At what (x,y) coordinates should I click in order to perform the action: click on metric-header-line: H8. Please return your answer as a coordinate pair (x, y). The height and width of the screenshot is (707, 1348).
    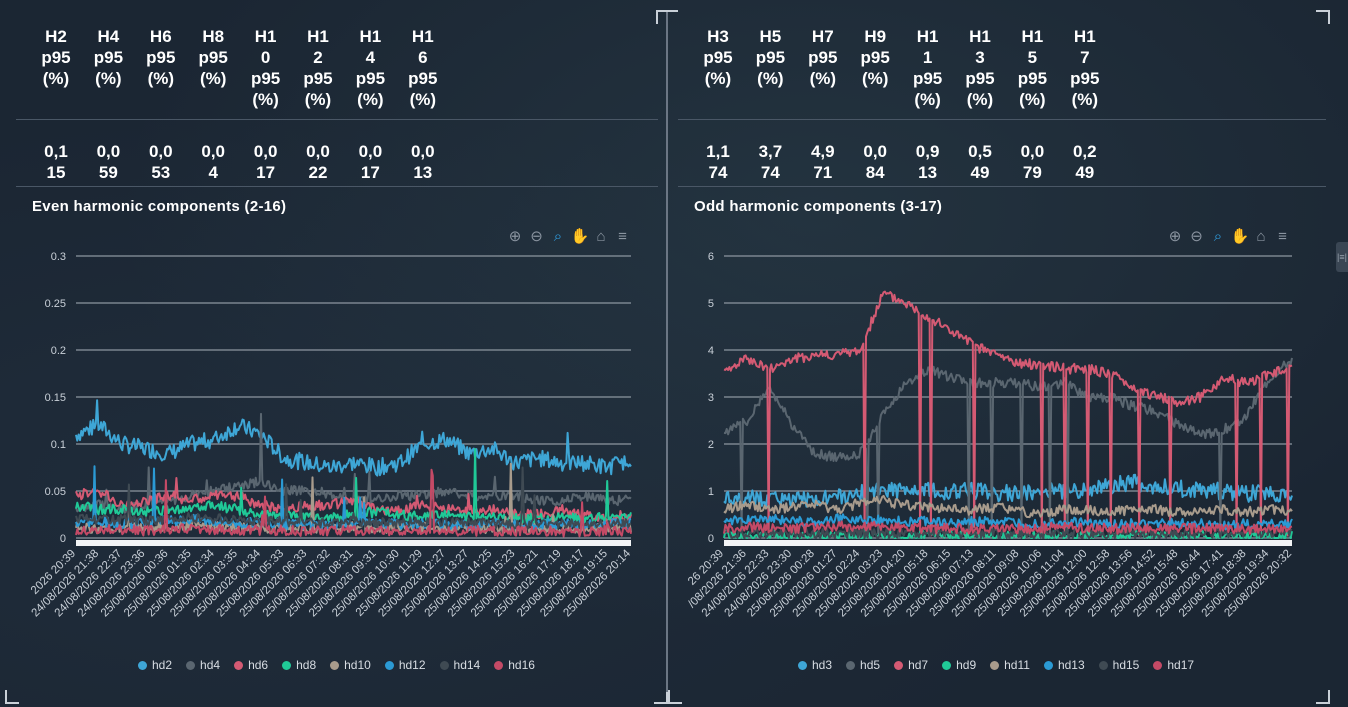
    Looking at the image, I should click on (213, 36).